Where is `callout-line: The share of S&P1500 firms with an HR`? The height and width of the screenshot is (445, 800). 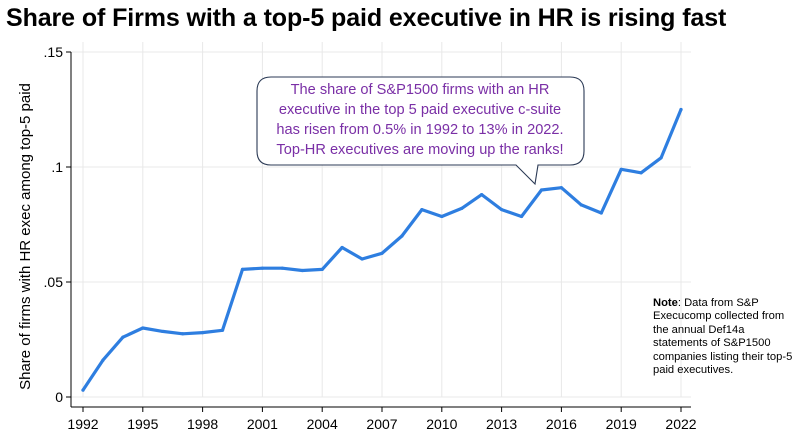
callout-line: The share of S&P1500 firms with an HR is located at coordinates (420, 90).